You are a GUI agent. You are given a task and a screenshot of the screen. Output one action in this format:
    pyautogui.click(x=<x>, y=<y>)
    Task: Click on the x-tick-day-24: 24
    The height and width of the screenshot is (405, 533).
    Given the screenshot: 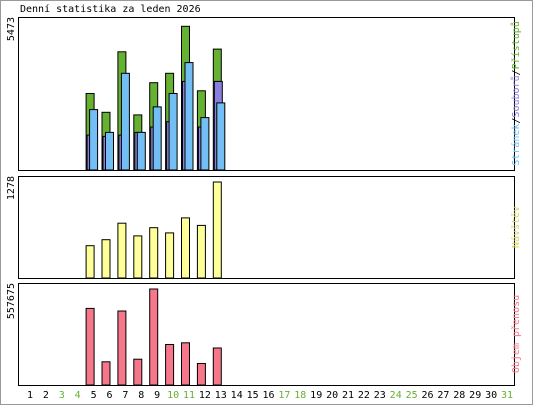 What is the action you would take?
    pyautogui.click(x=396, y=395)
    